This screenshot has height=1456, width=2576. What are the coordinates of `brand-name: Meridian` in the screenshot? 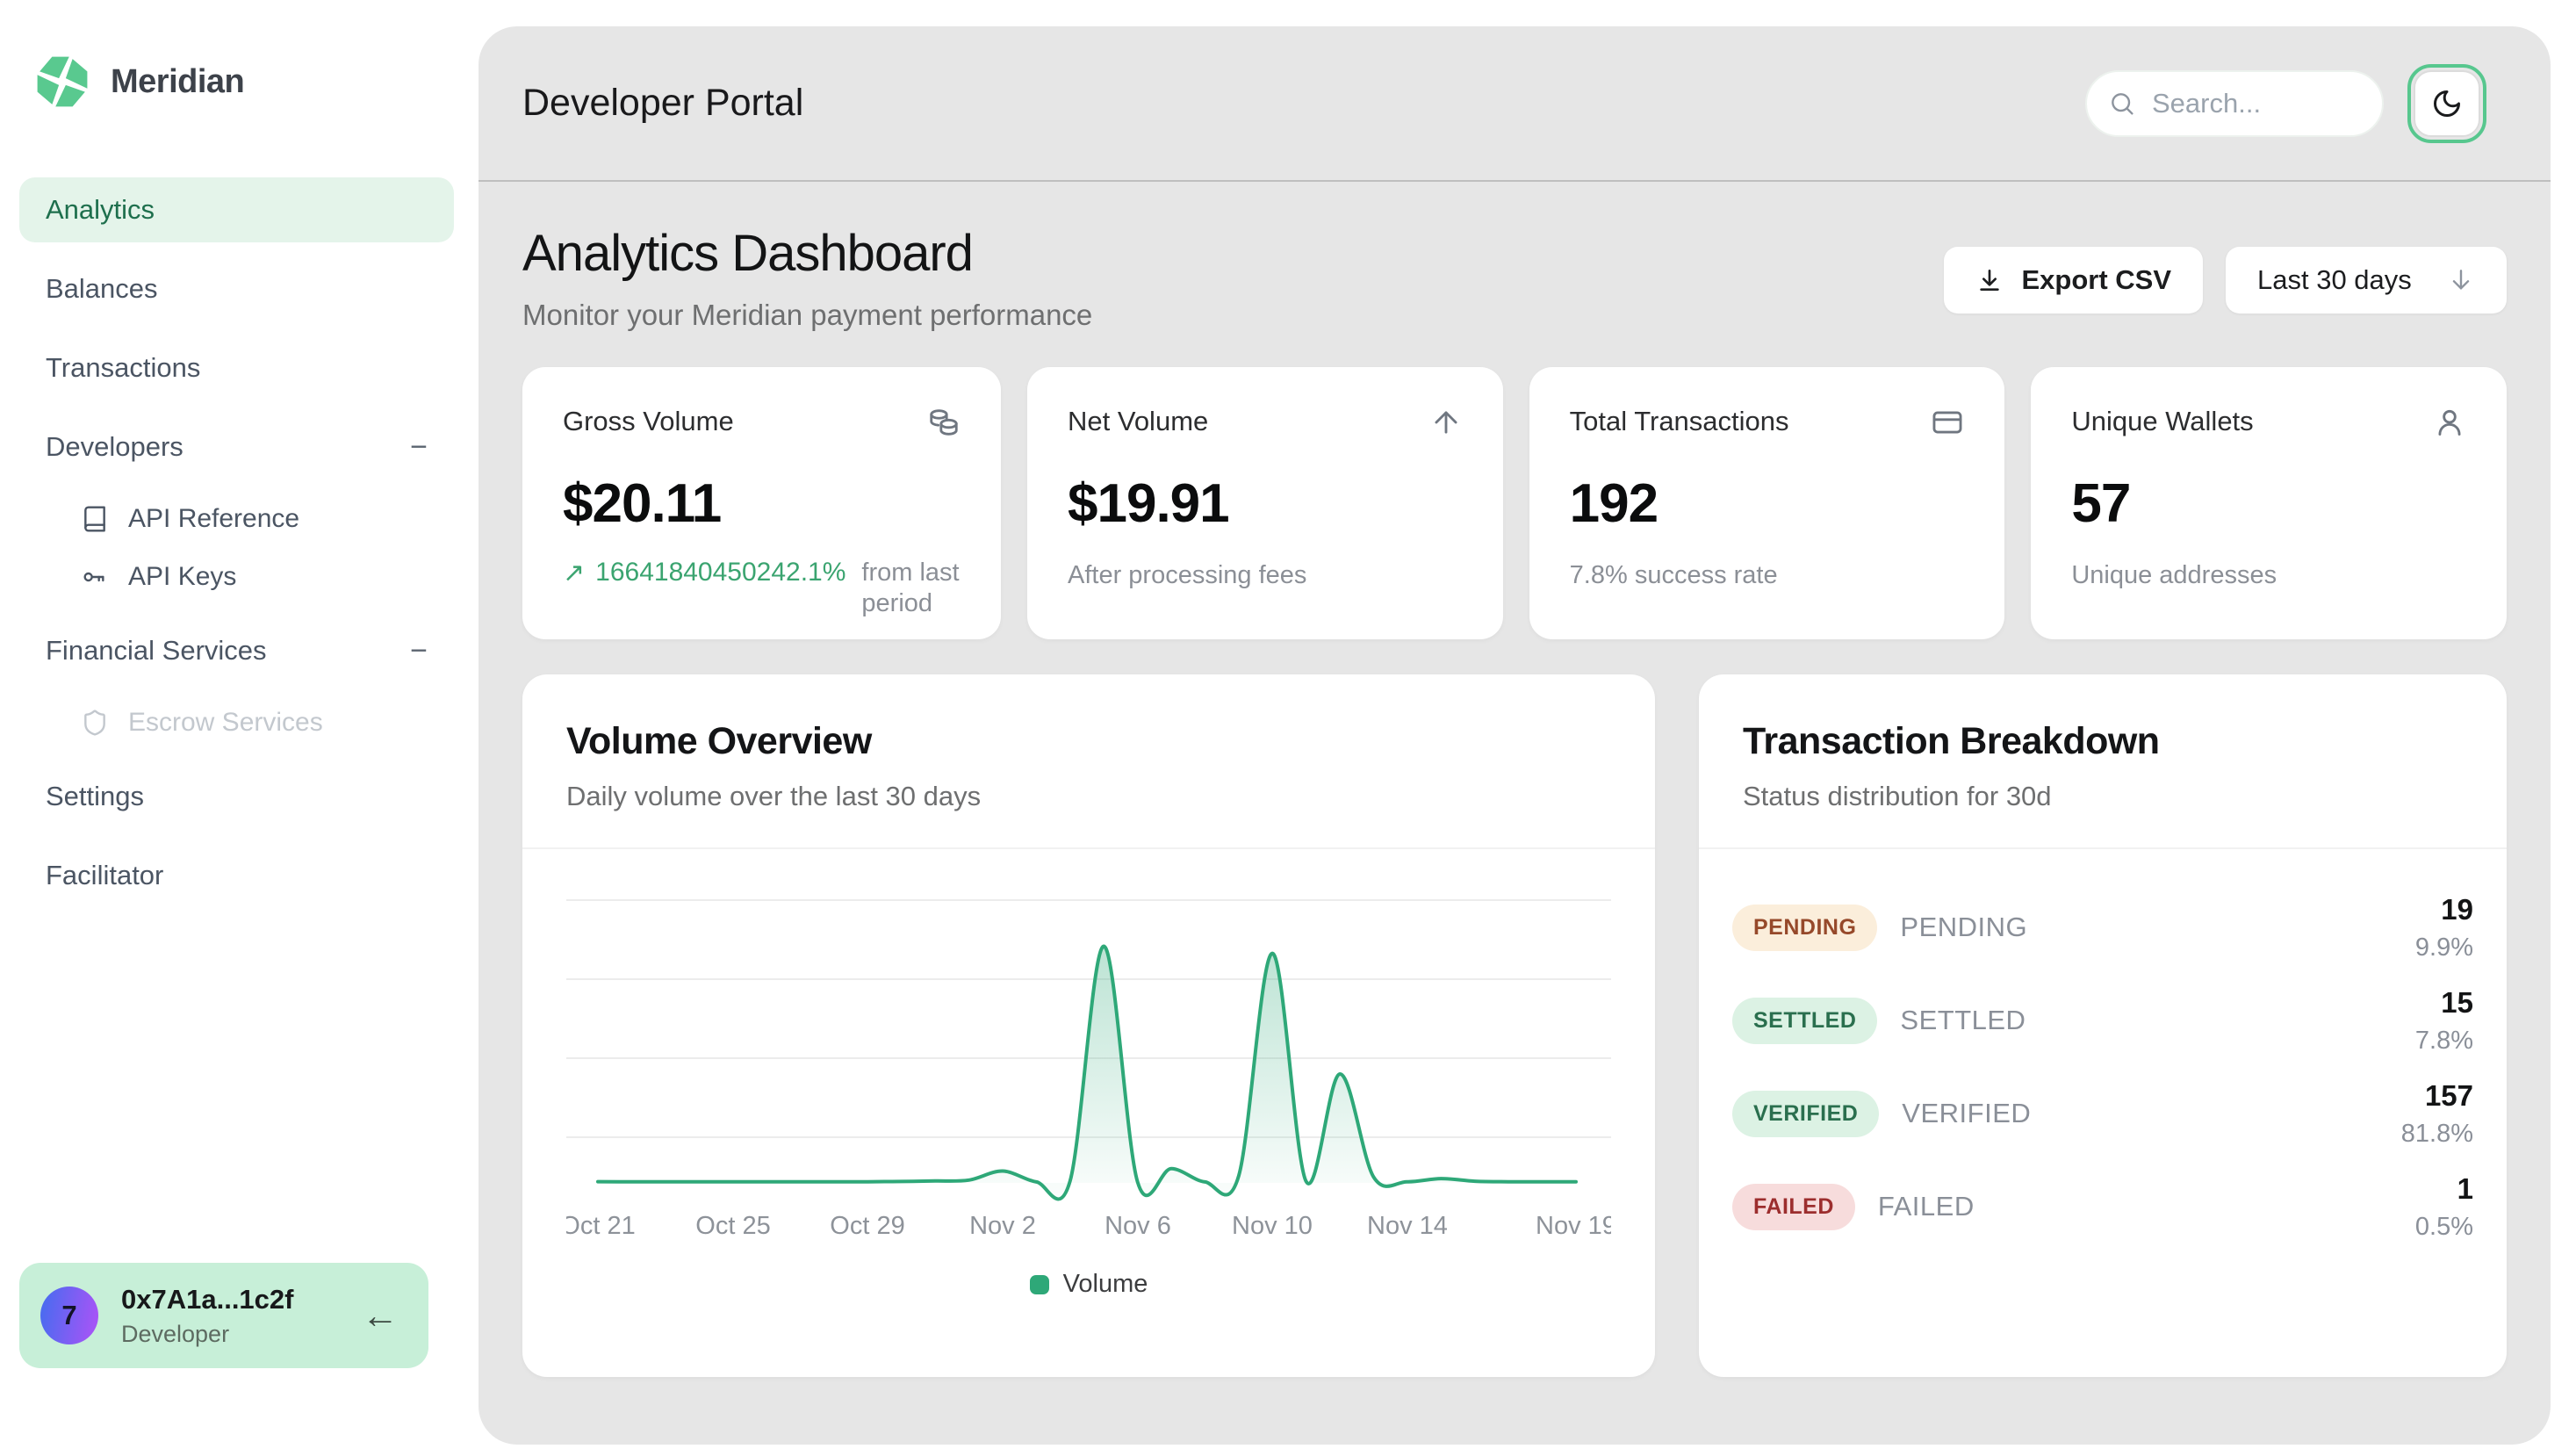 It's located at (178, 81).